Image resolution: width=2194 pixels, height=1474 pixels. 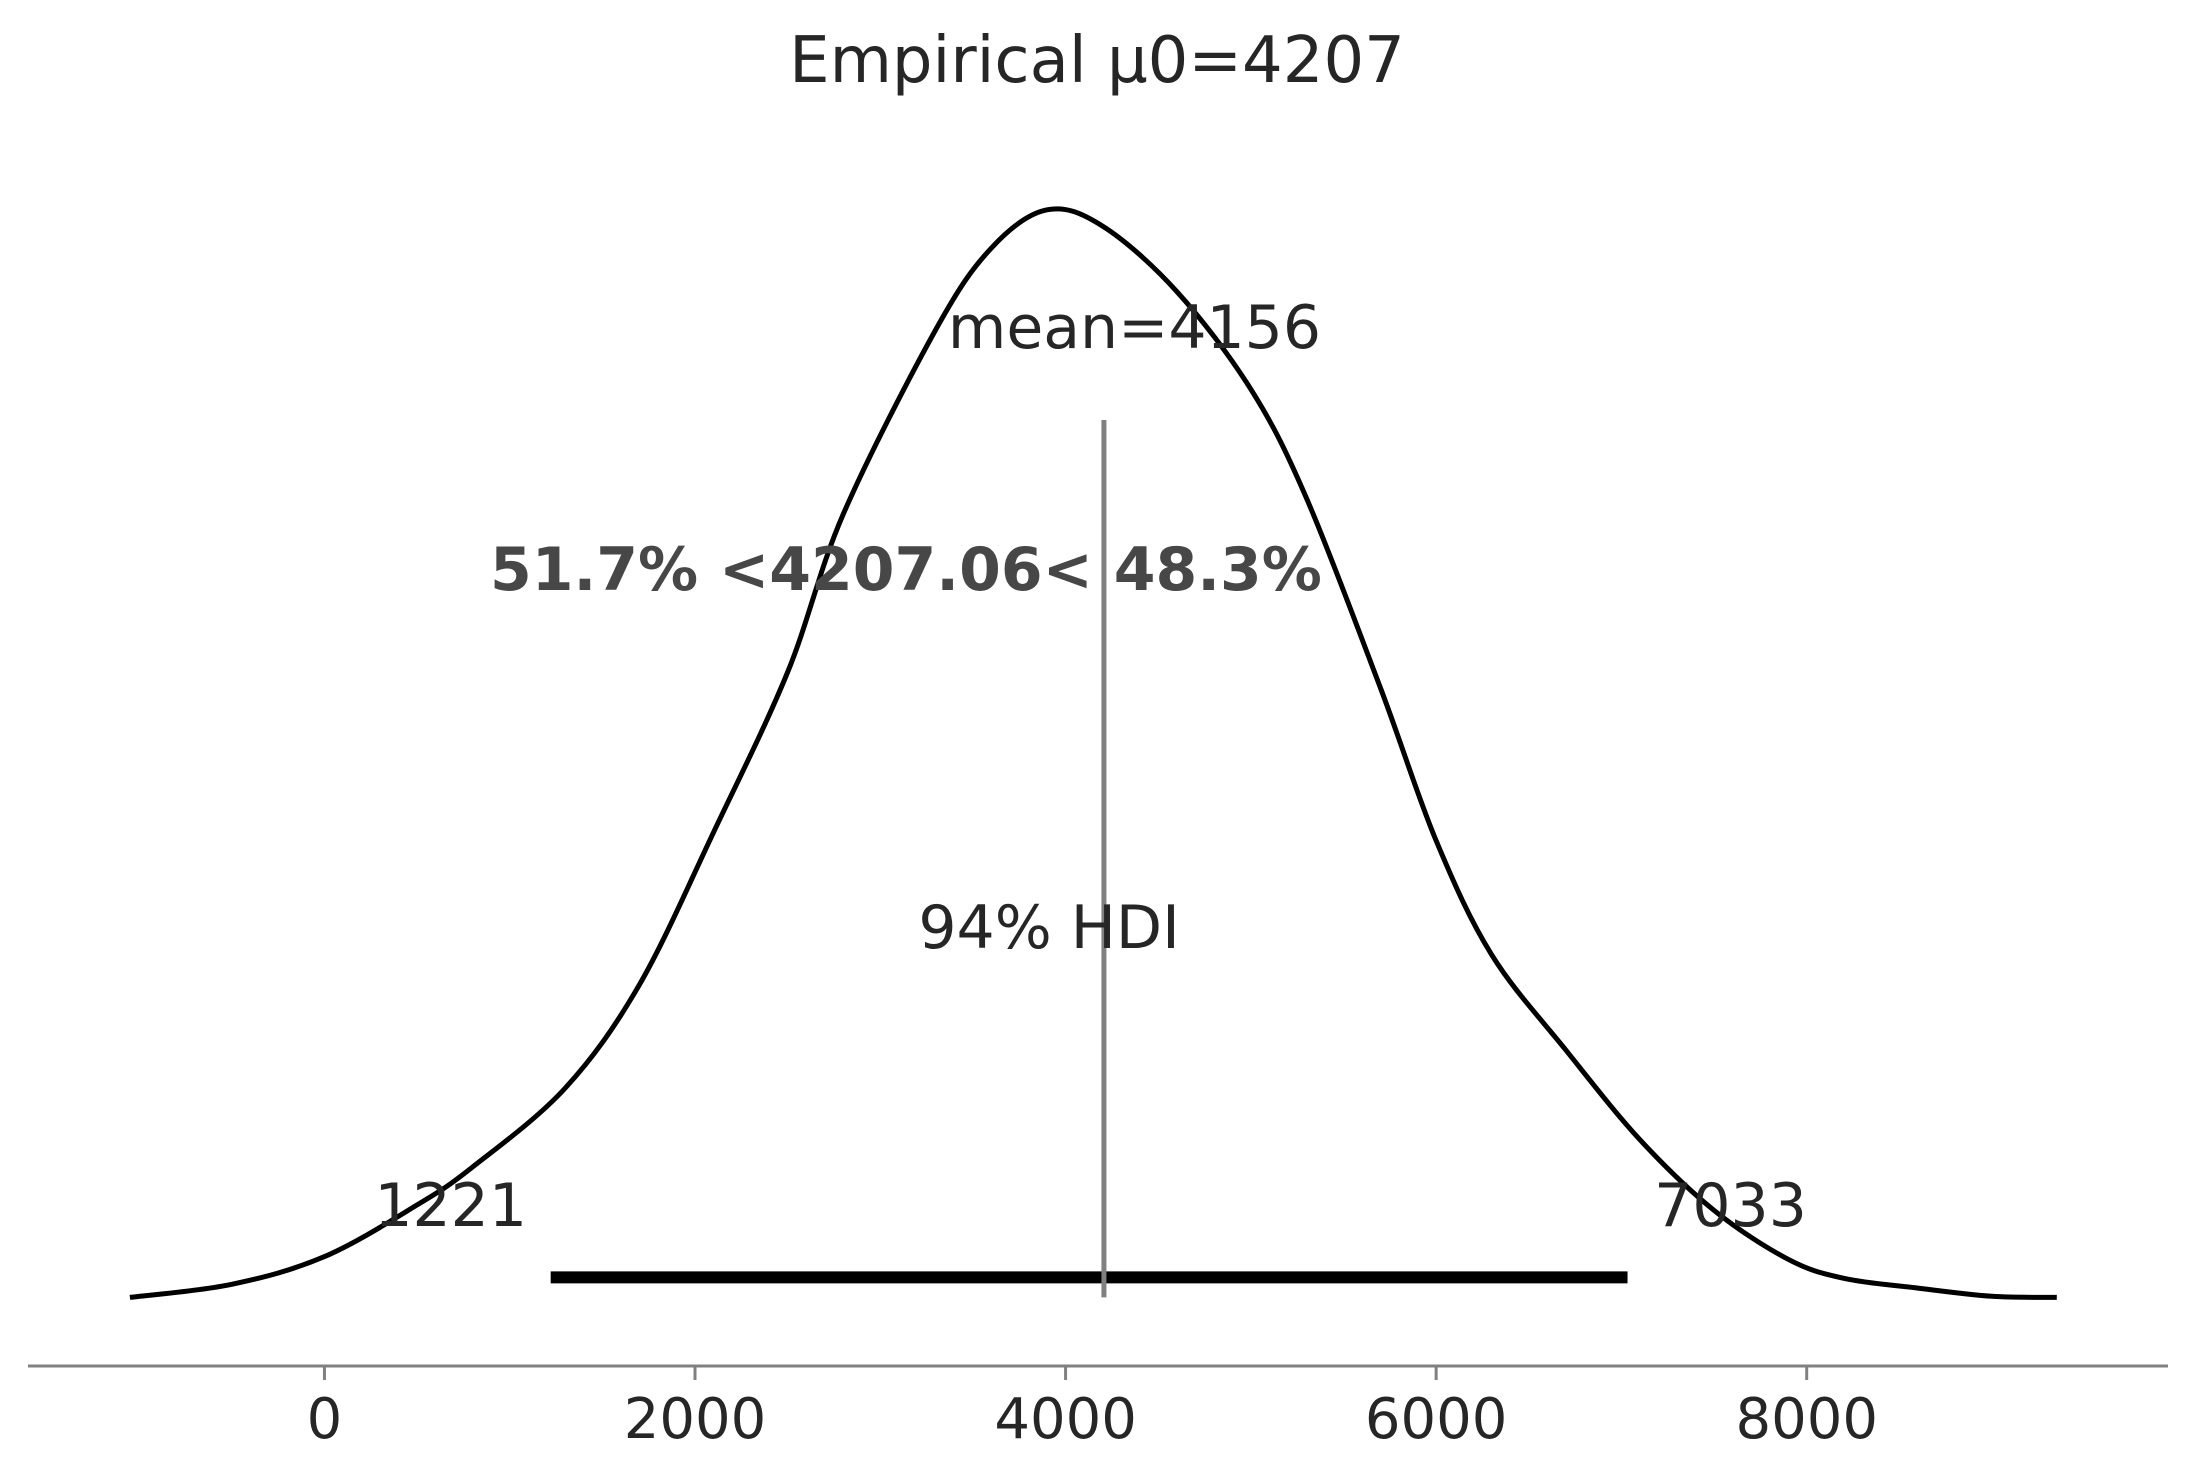 What do you see at coordinates (1097, 61) in the screenshot?
I see `chart-title: Empirical μ0=4207` at bounding box center [1097, 61].